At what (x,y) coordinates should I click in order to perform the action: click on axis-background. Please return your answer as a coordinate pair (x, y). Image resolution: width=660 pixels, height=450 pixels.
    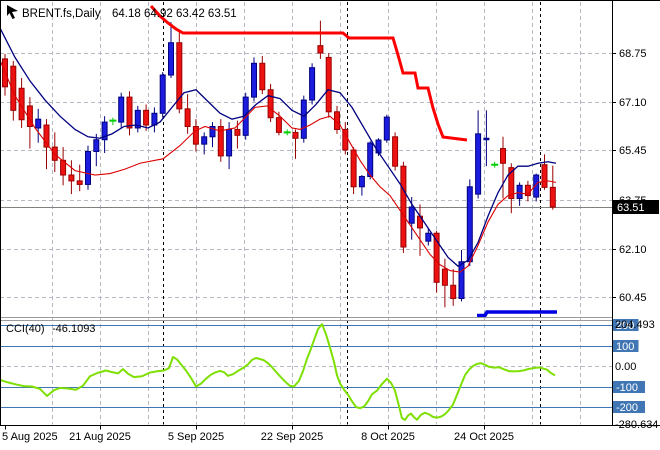
    Looking at the image, I should click on (636, 225).